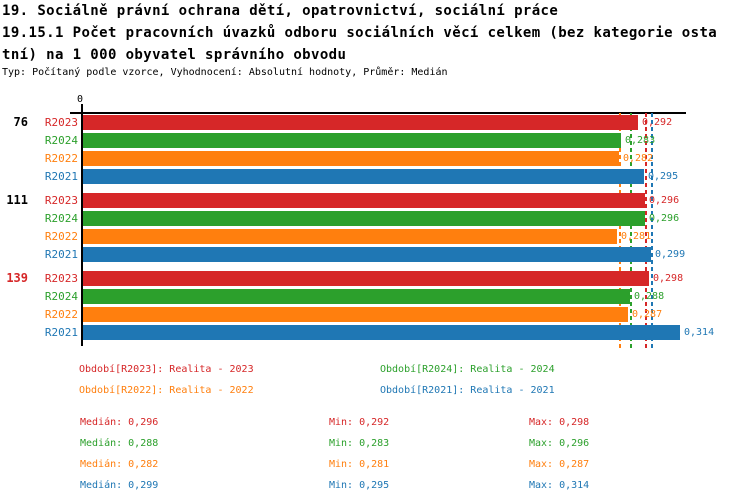 Image resolution: width=750 pixels, height=498 pixels. What do you see at coordinates (647, 314) in the screenshot?
I see `bar-value-label: 0,287` at bounding box center [647, 314].